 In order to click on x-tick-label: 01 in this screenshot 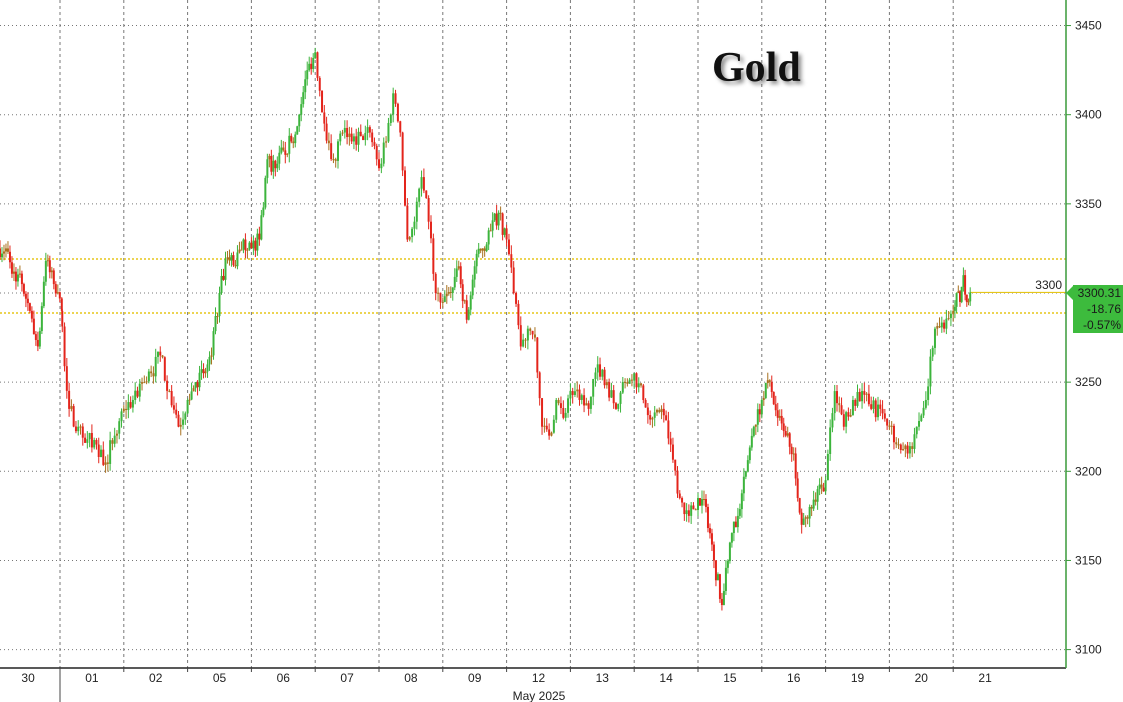, I will do `click(92, 678)`.